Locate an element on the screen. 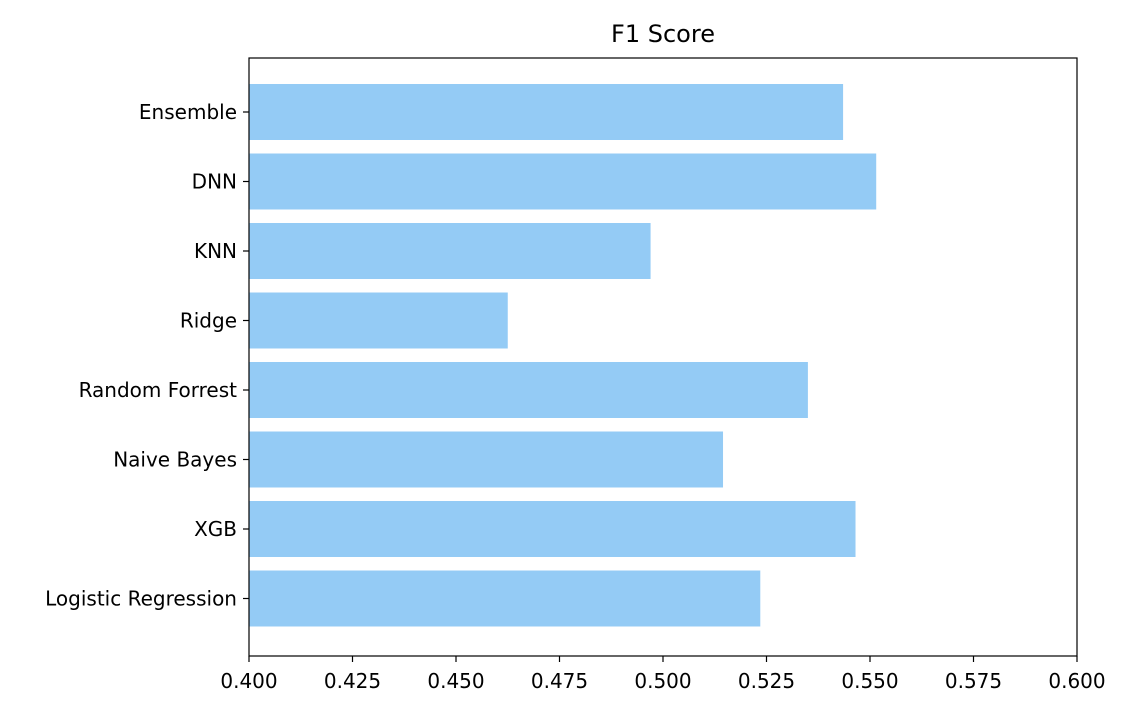  bar-logistic-regression is located at coordinates (505, 598).